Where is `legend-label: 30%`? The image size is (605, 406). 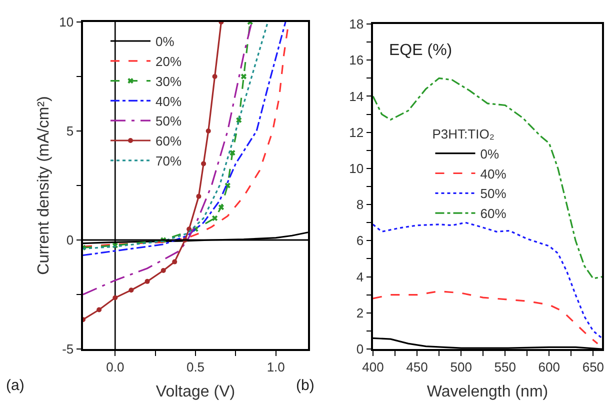
legend-label: 30% is located at coordinates (169, 81).